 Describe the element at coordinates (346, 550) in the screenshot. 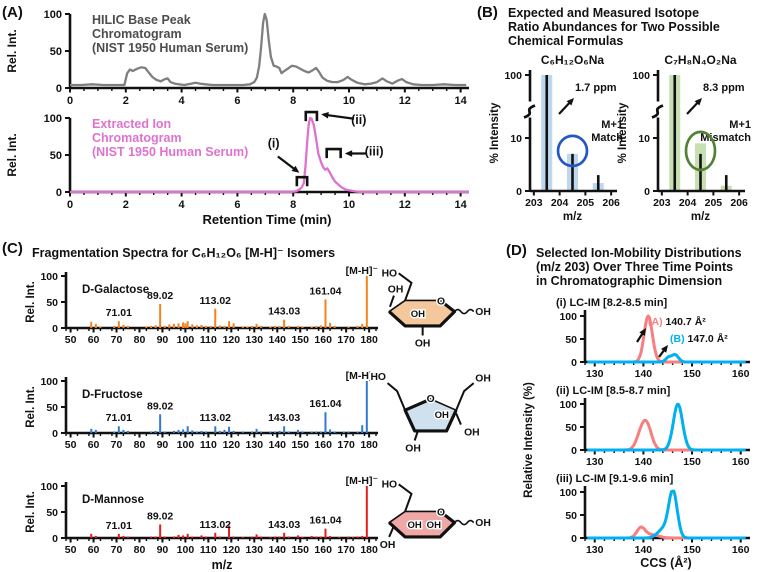

I see `x-tick-label: 170` at that location.